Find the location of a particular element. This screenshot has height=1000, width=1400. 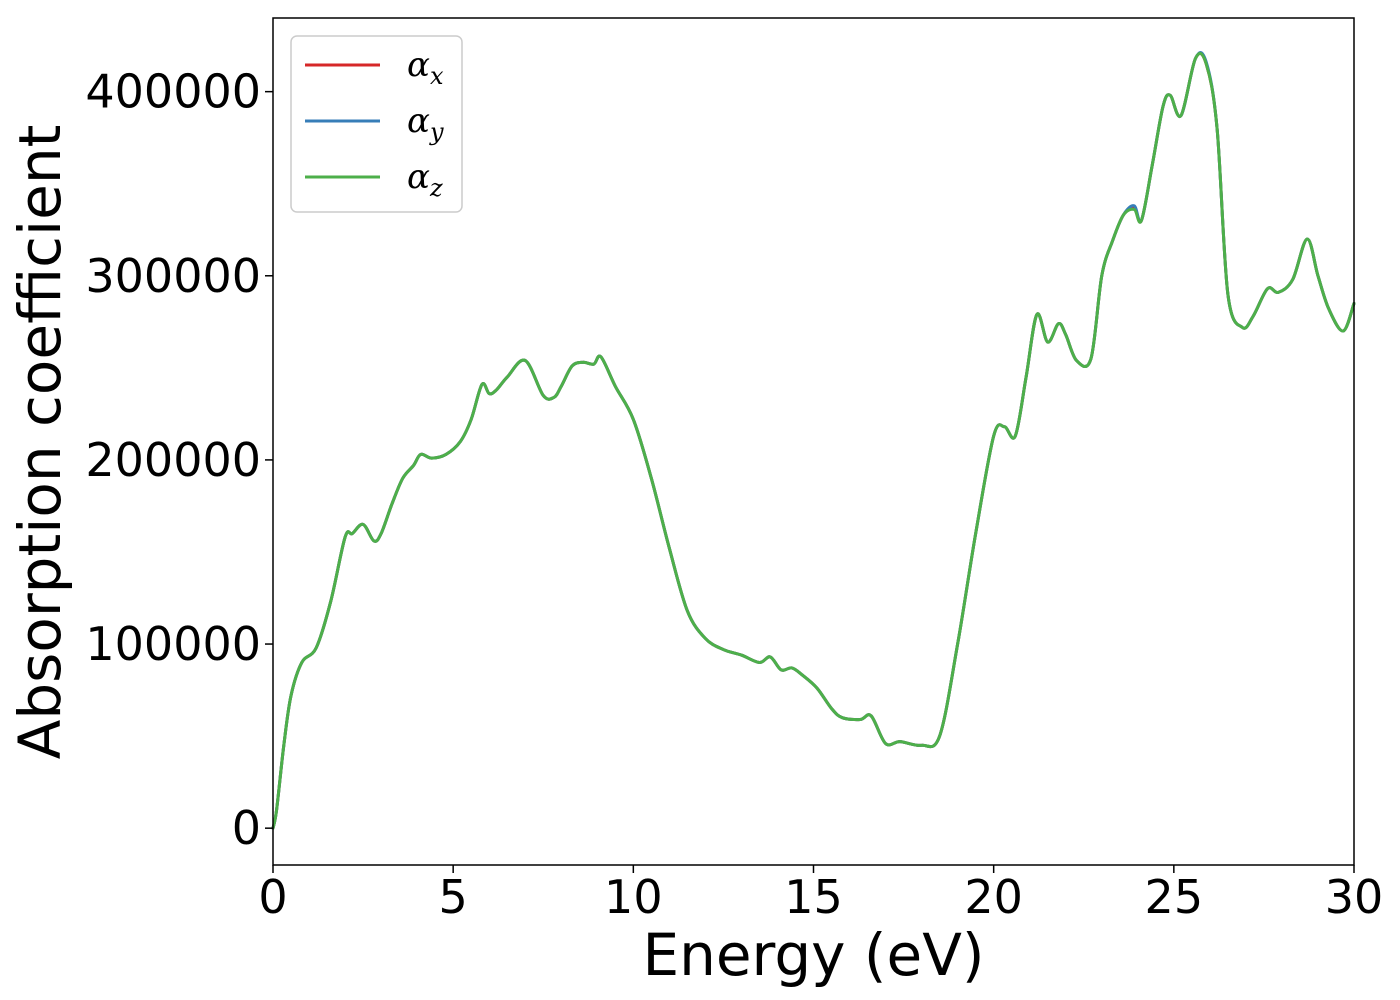

x-tick-label: 5 is located at coordinates (453, 897).